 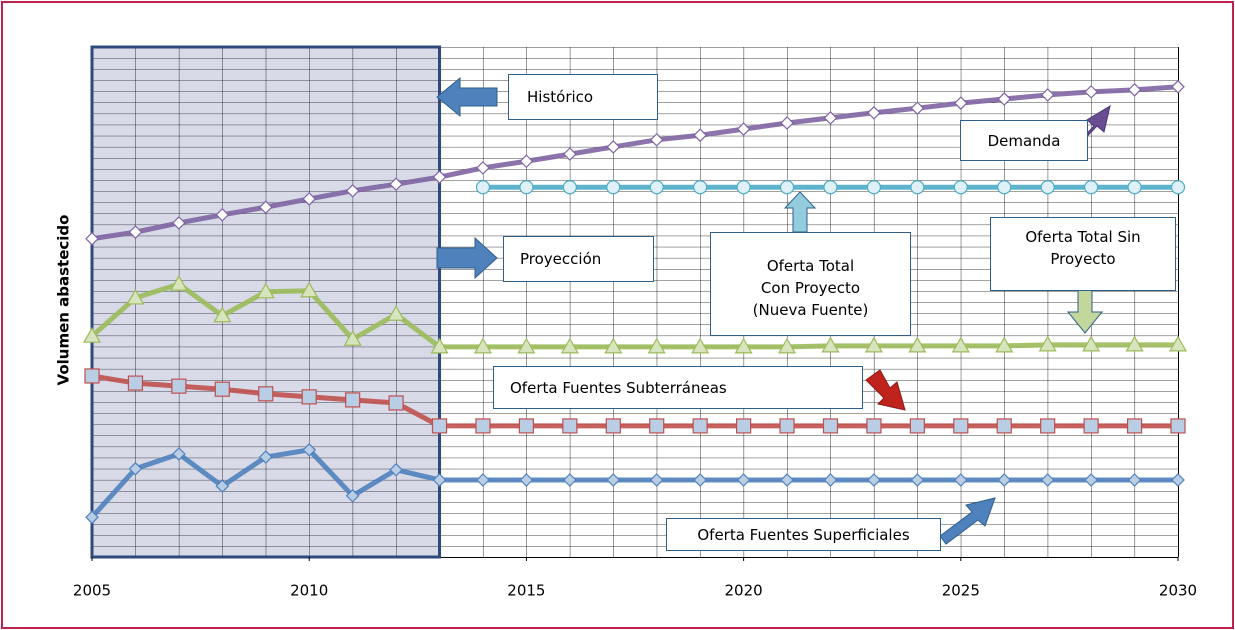 What do you see at coordinates (678, 387) in the screenshot?
I see `legend-label: Oferta Fuentes Subterráneas` at bounding box center [678, 387].